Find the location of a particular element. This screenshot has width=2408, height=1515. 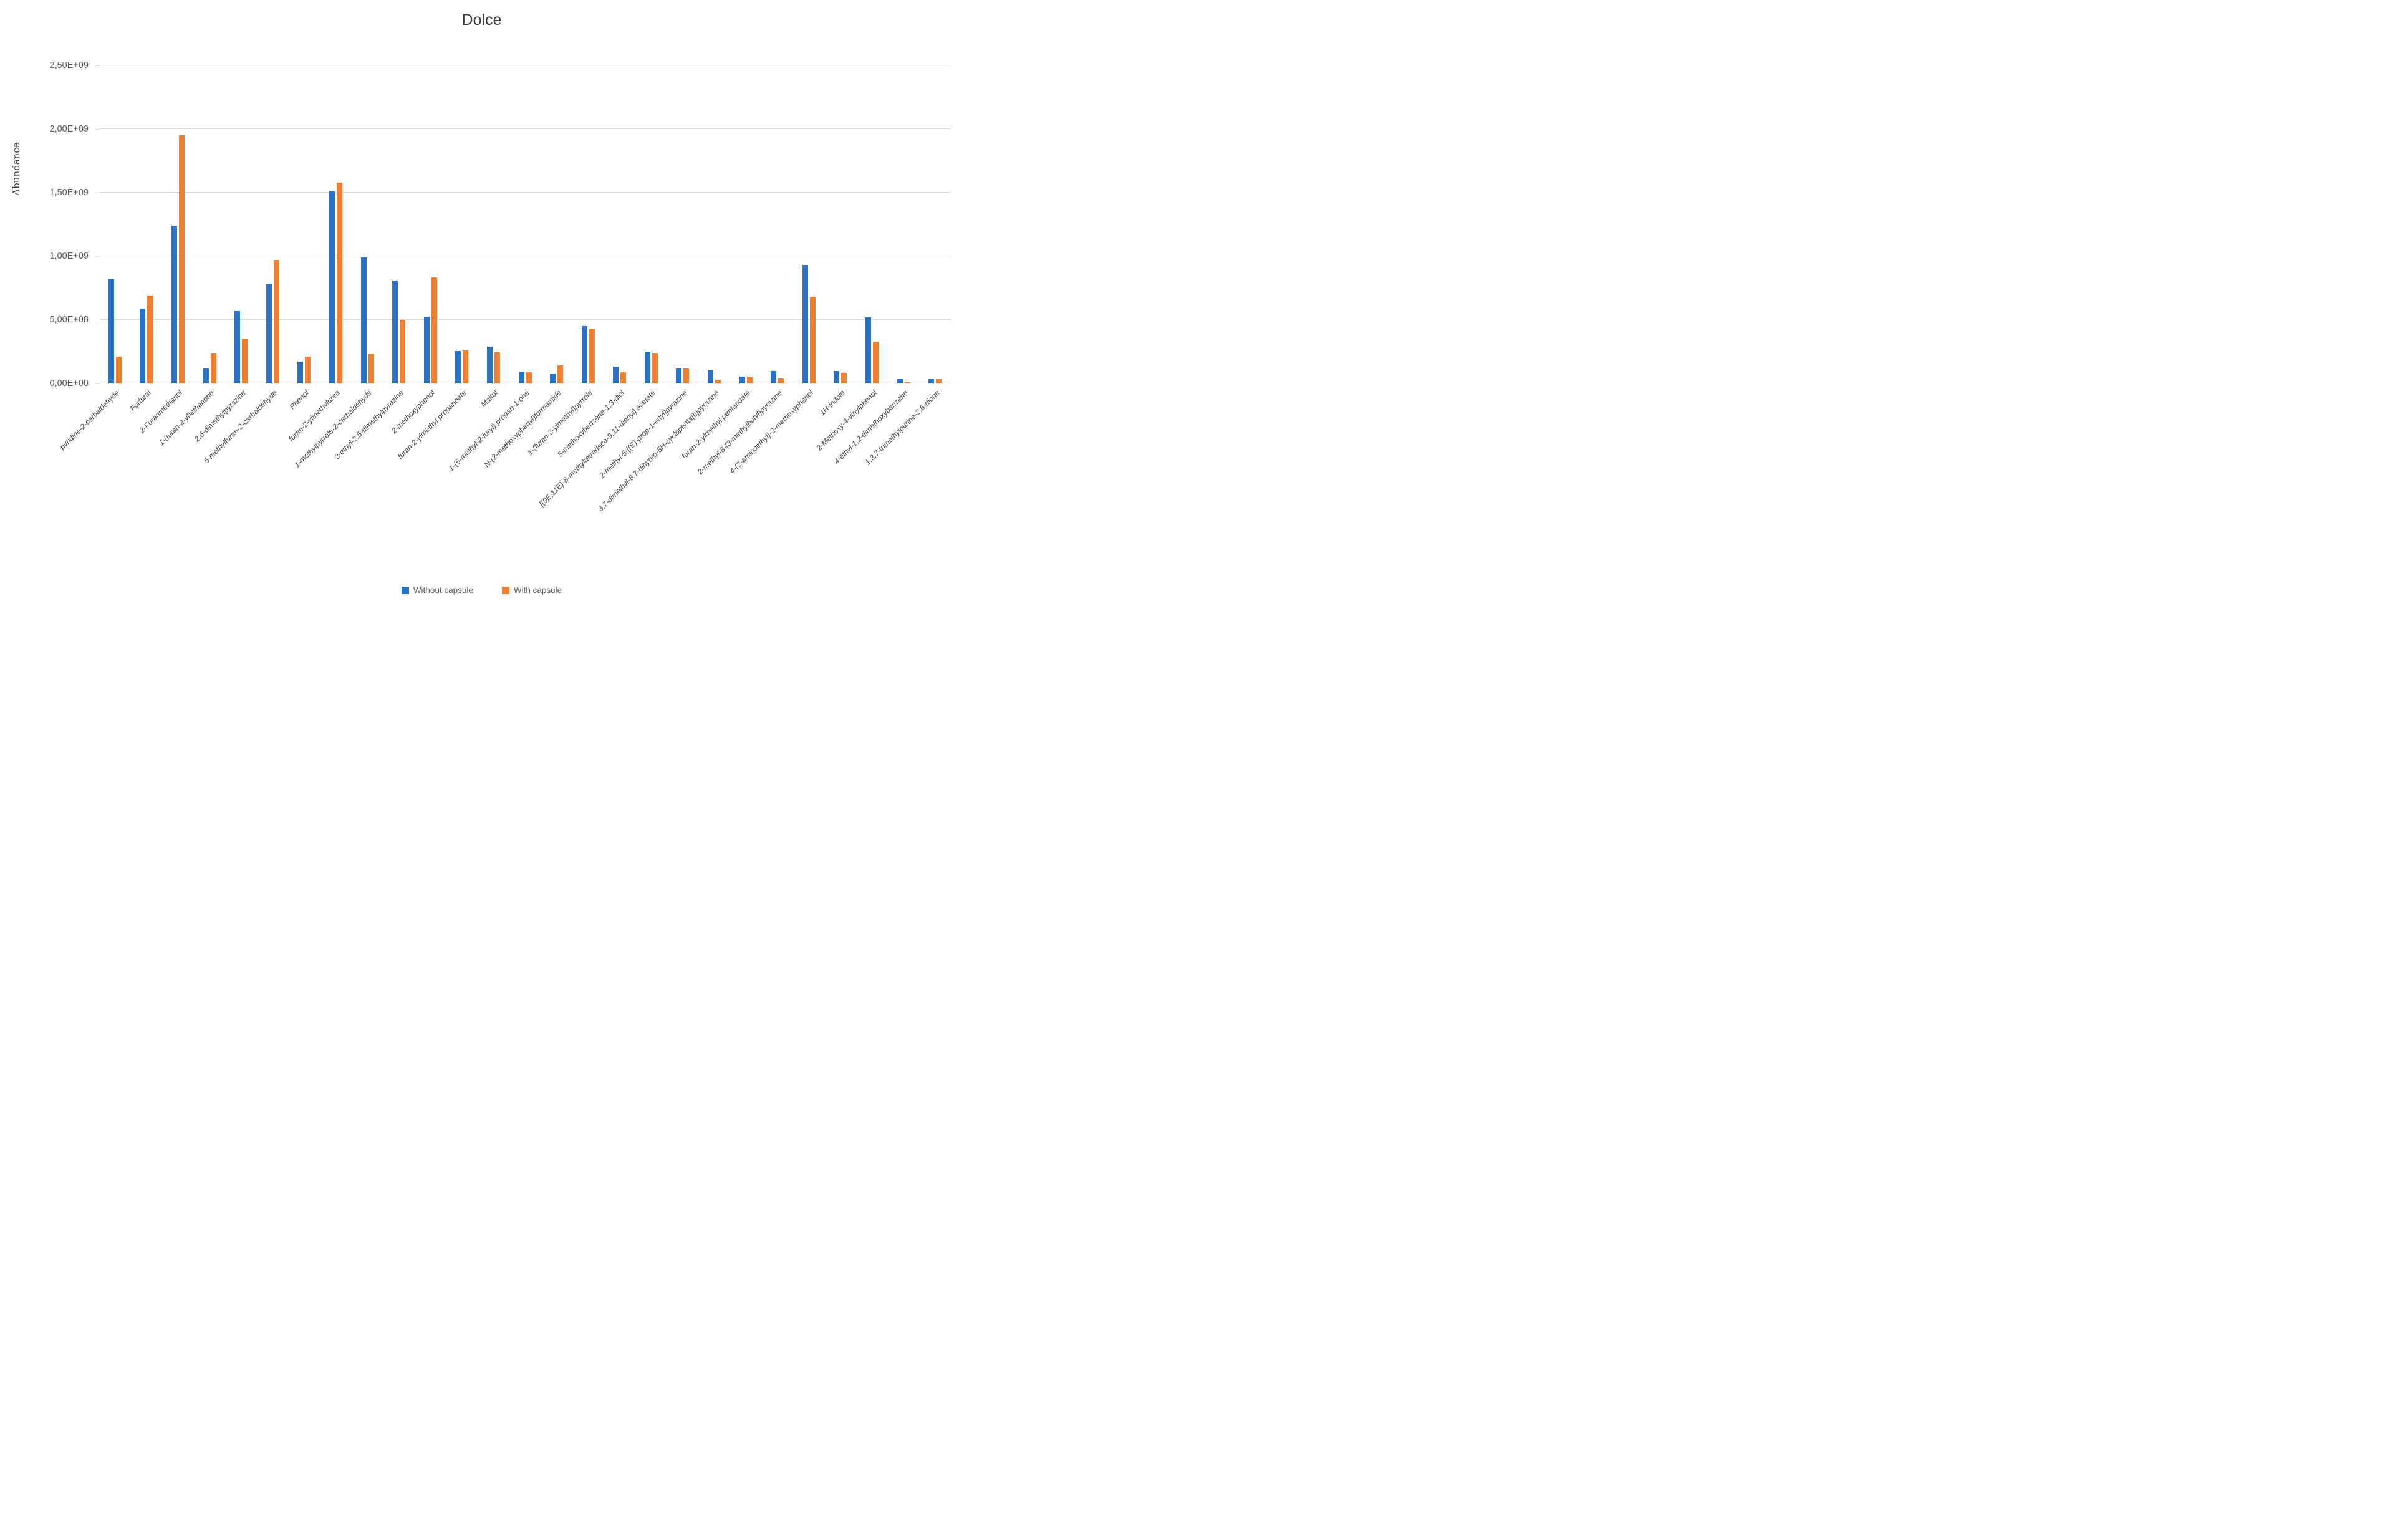

legend: Without capsule With capsule is located at coordinates (481, 590).